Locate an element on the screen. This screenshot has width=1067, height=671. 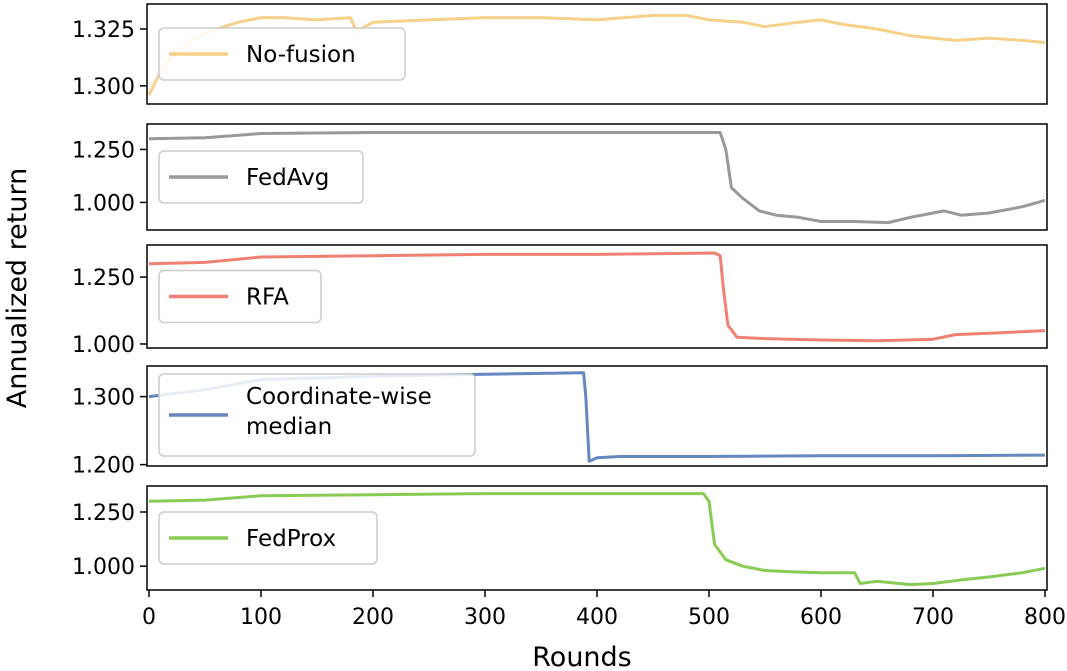
x-axis-label: Rounds is located at coordinates (582, 656).